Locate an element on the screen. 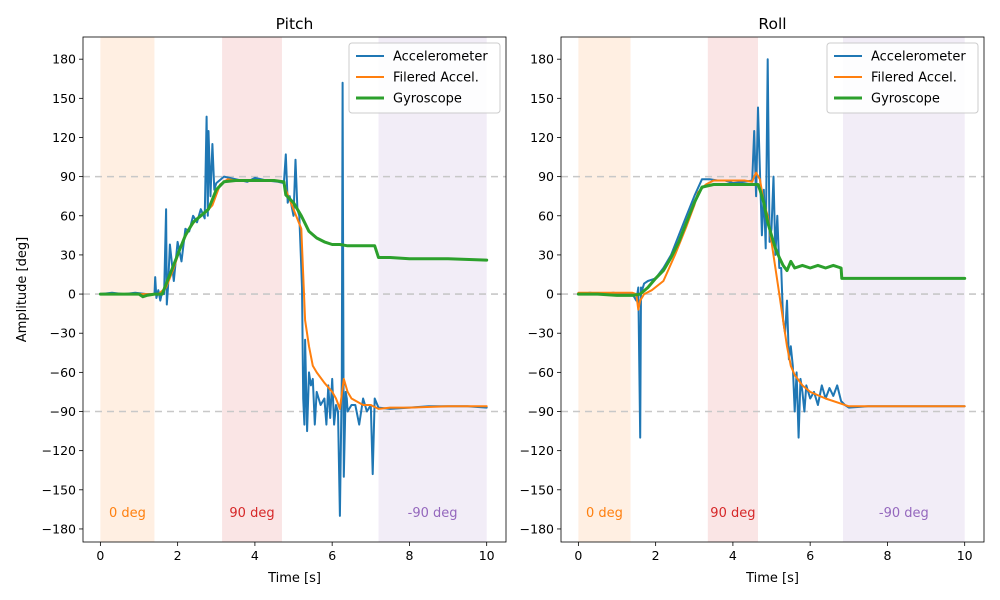  chart-title: Roll is located at coordinates (772, 24).